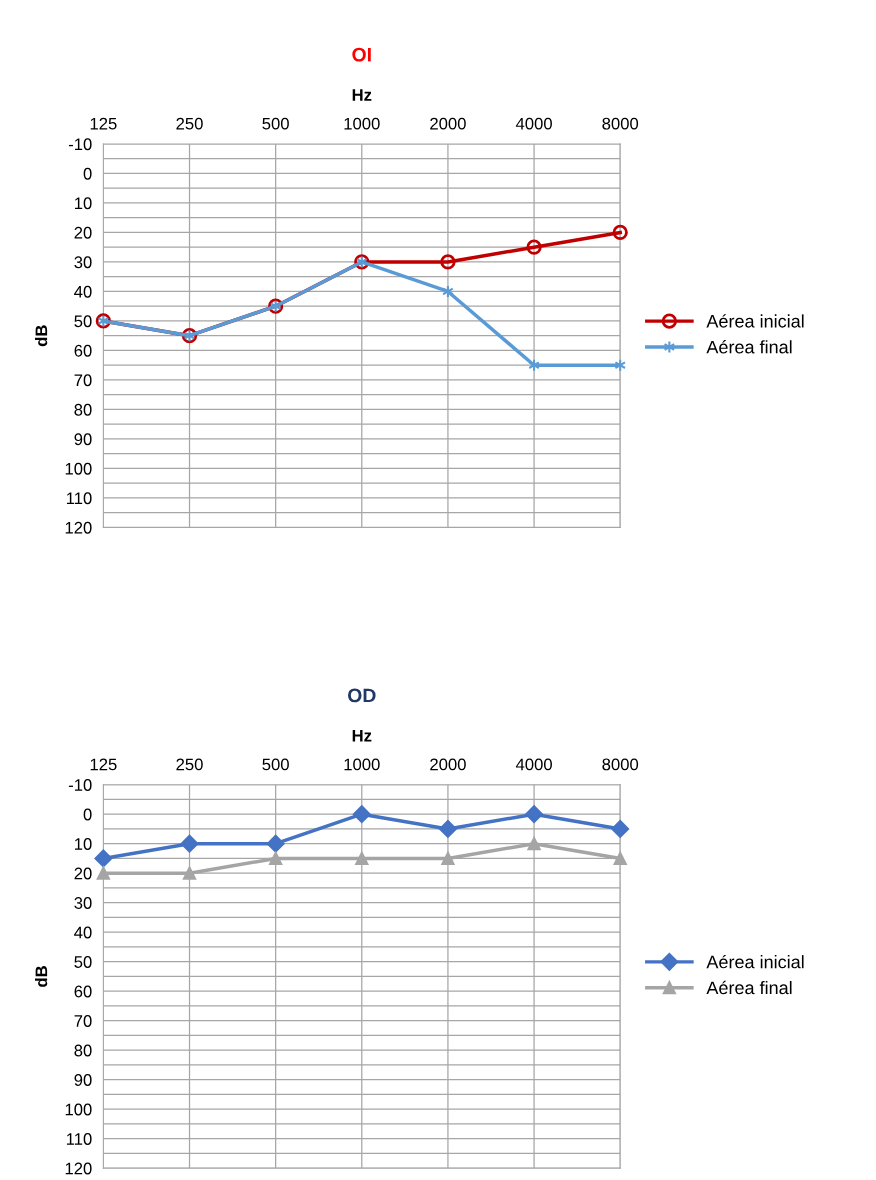 Image resolution: width=876 pixels, height=1180 pixels. I want to click on chart-title: OD, so click(362, 695).